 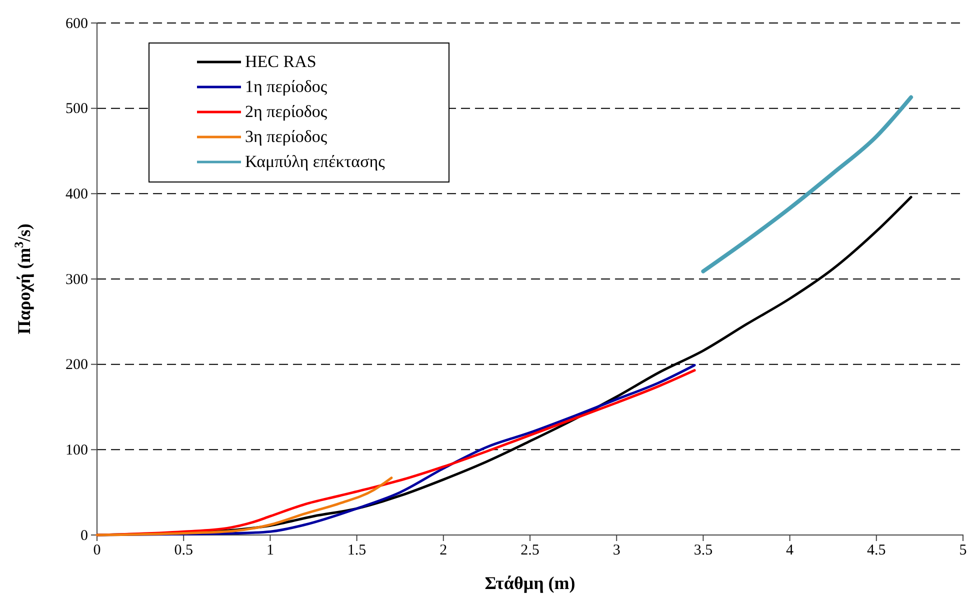 I want to click on y-tick-label: 400, so click(x=77, y=194).